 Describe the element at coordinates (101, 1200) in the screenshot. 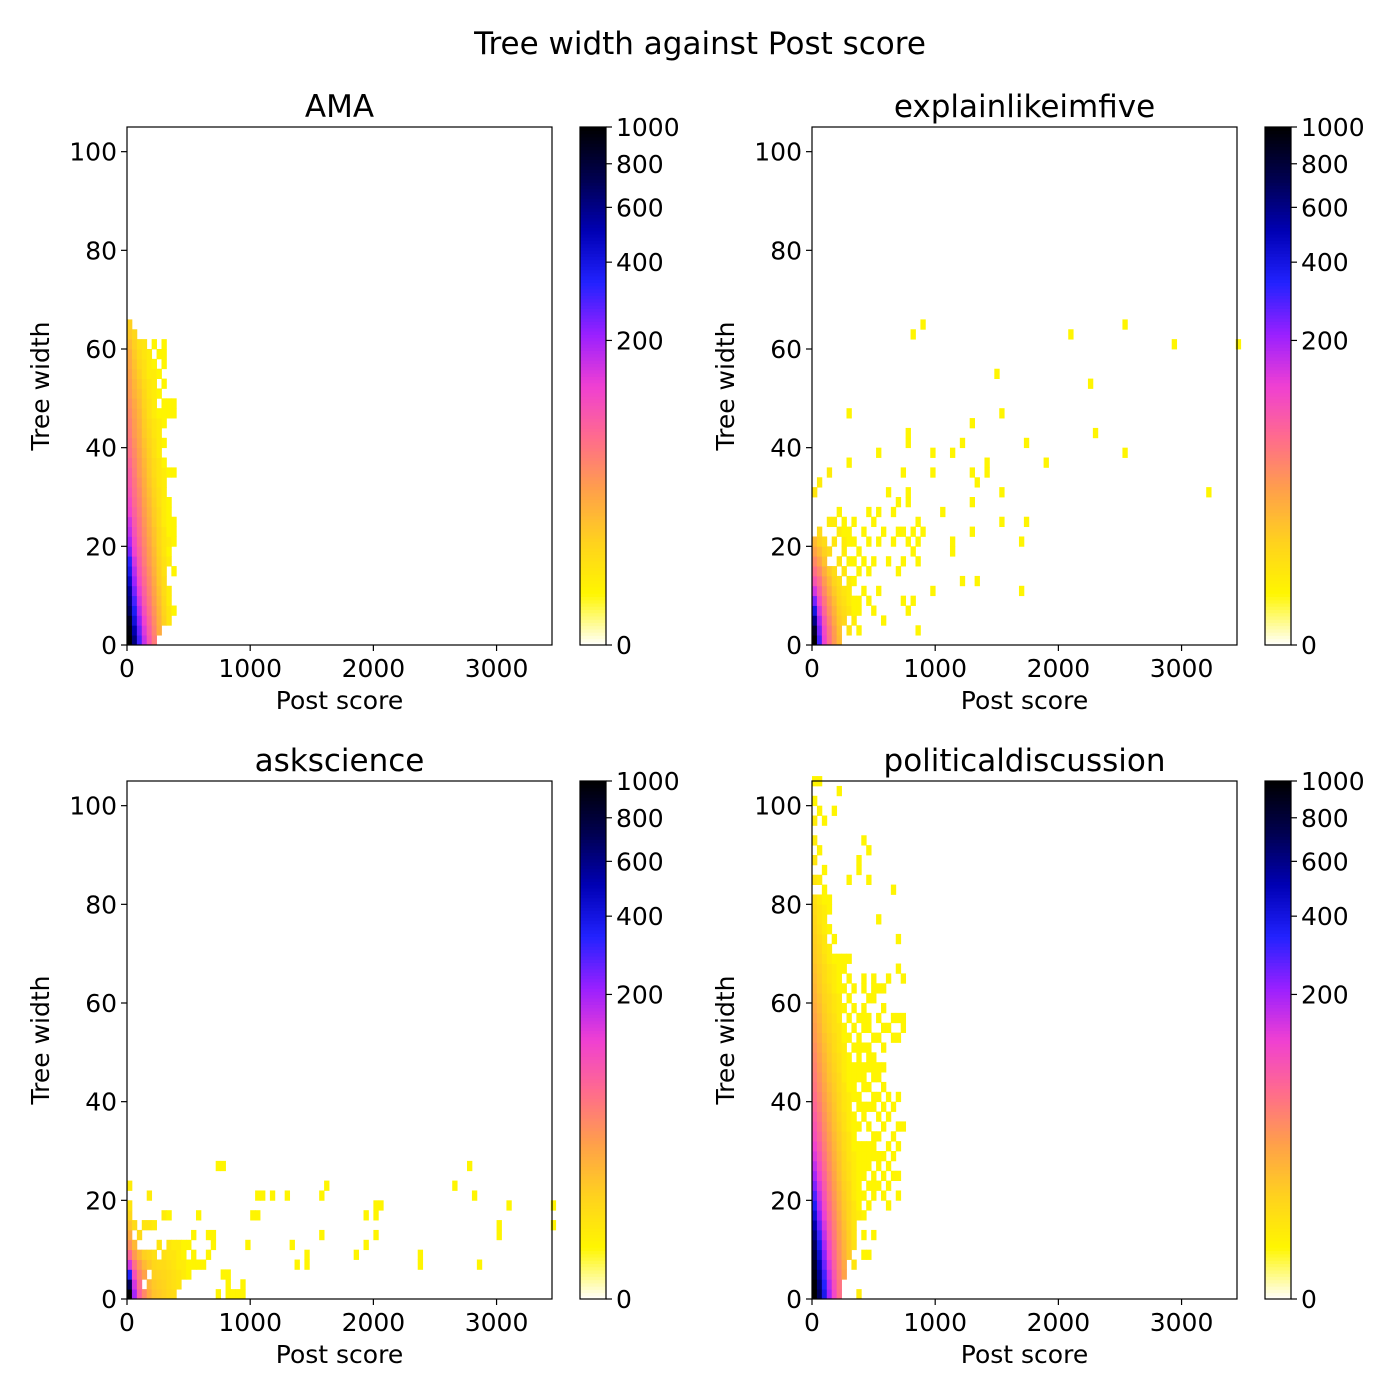

I see `y-tick-label: 20` at that location.